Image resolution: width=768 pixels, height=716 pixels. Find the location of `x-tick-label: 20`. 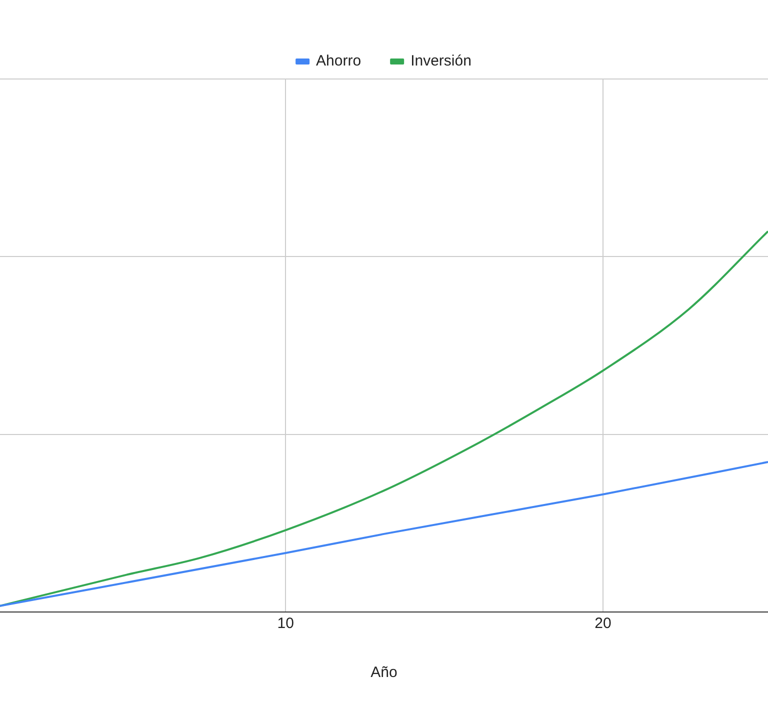

x-tick-label: 20 is located at coordinates (603, 623).